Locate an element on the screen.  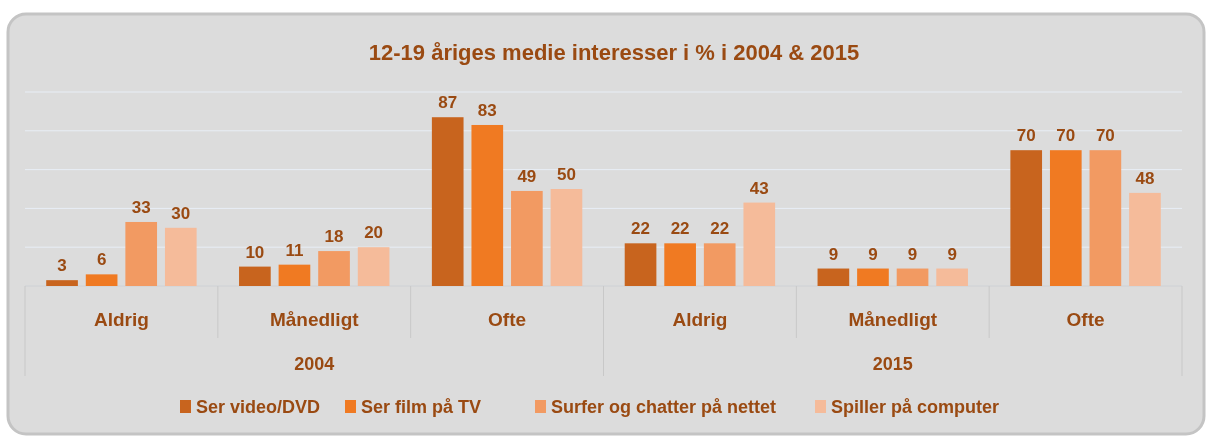
data-label: 48 is located at coordinates (1145, 178).